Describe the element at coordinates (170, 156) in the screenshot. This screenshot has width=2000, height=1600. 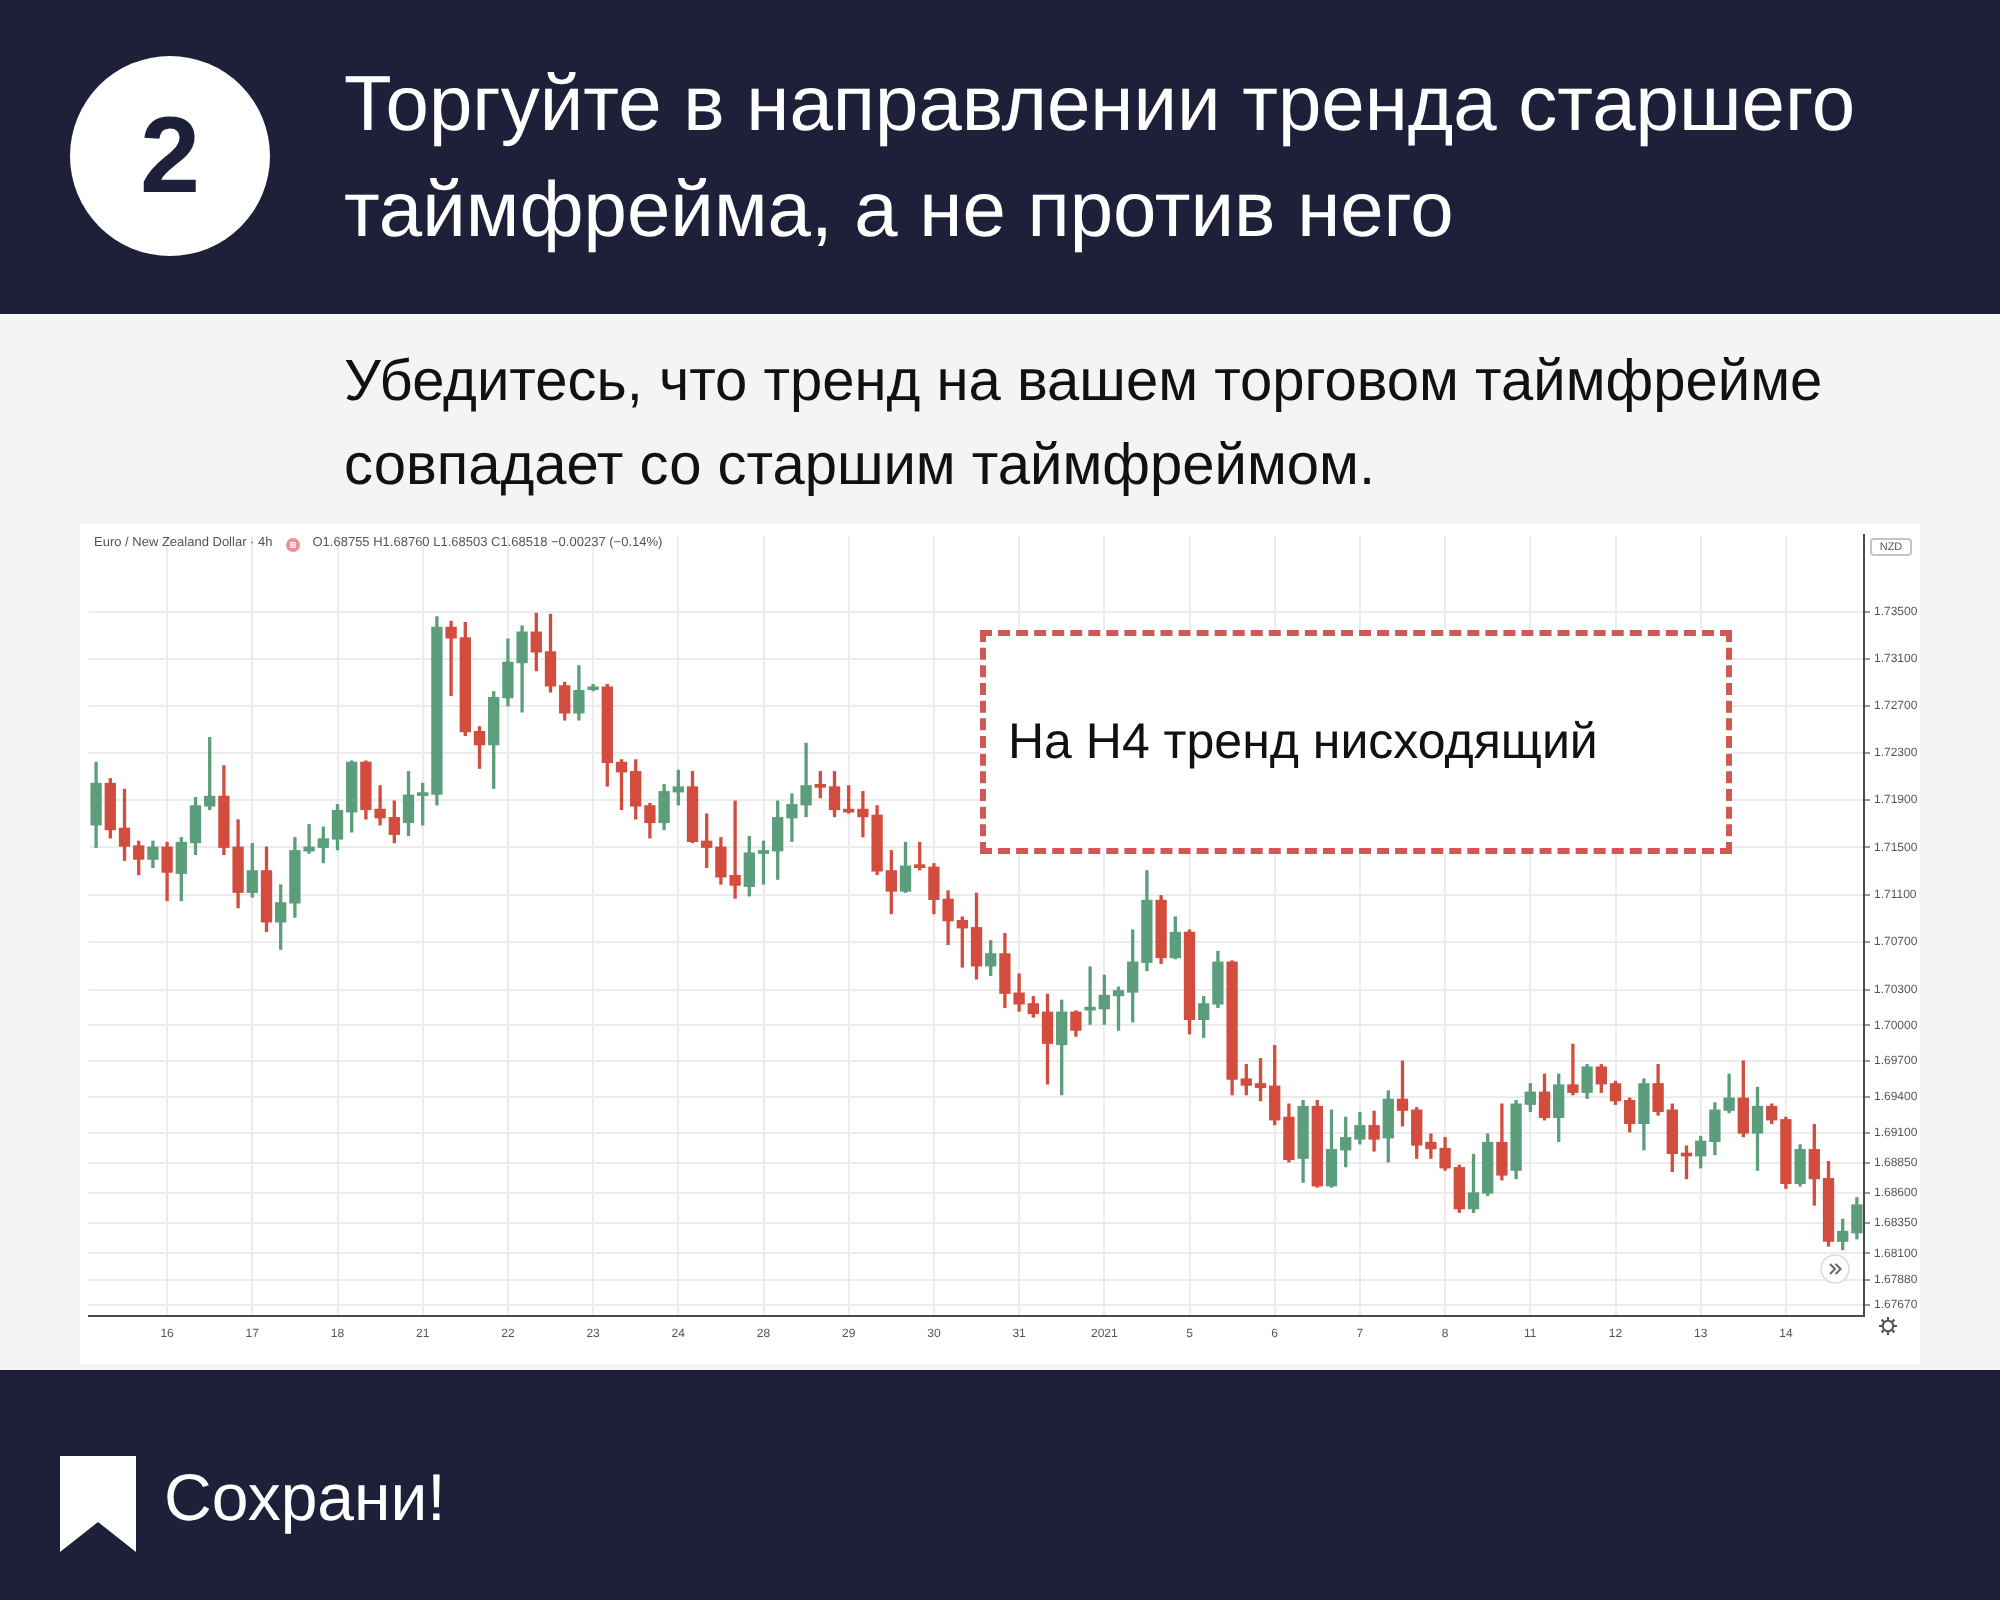
I see `number-badge: 2` at that location.